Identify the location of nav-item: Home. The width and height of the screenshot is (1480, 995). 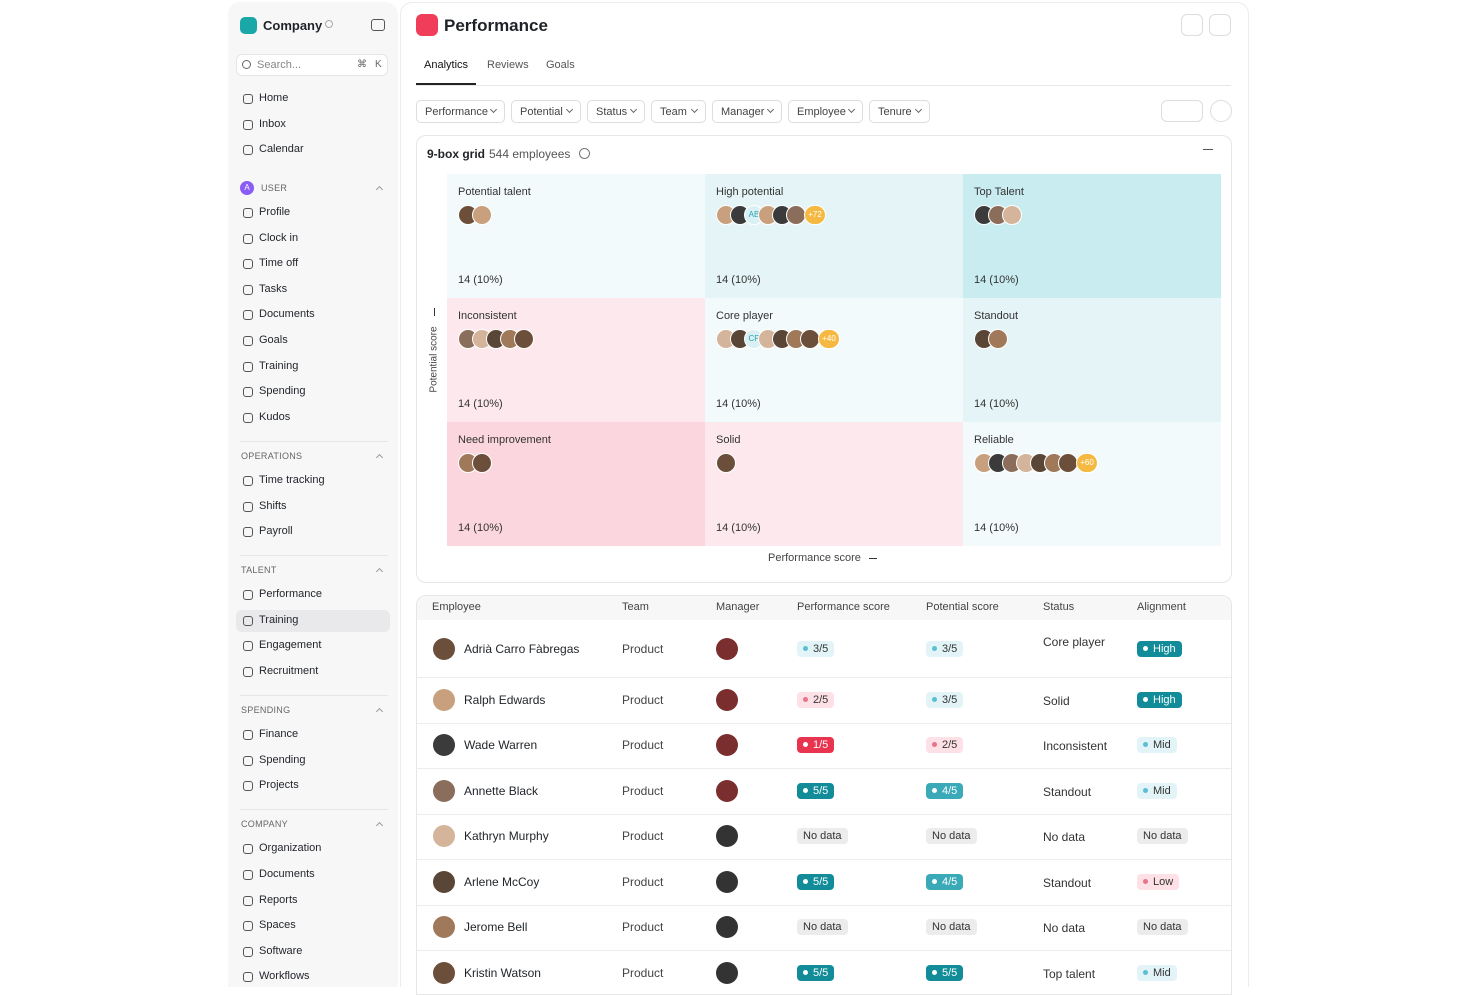
(274, 98).